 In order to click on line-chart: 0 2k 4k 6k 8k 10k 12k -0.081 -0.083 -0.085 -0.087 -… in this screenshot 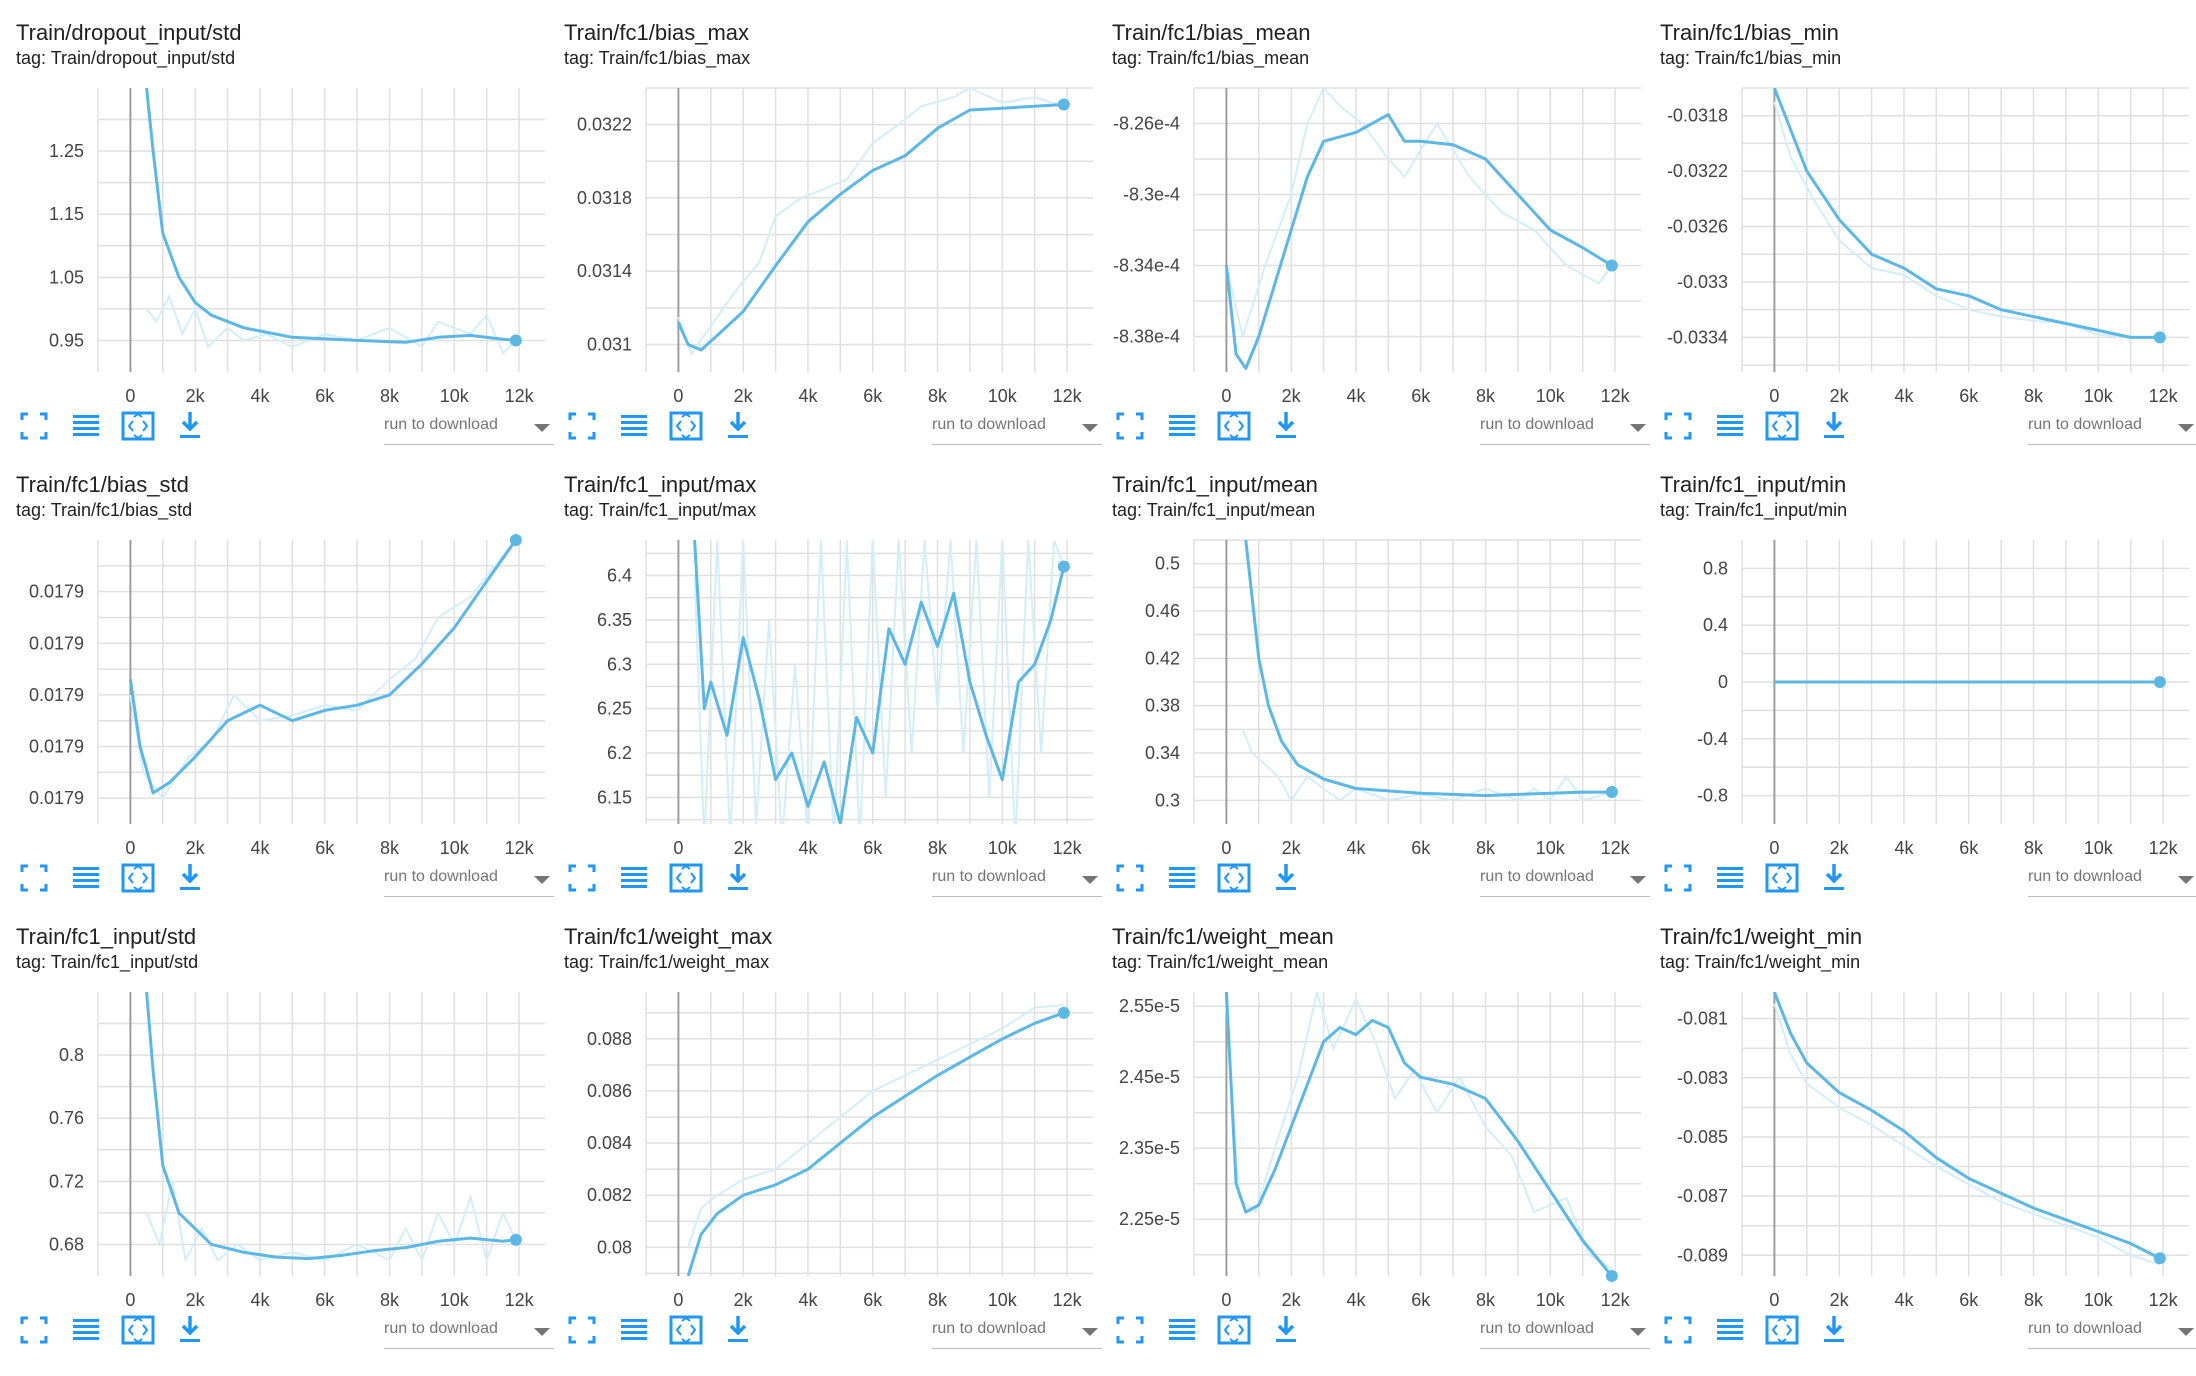, I will do `click(1916, 1114)`.